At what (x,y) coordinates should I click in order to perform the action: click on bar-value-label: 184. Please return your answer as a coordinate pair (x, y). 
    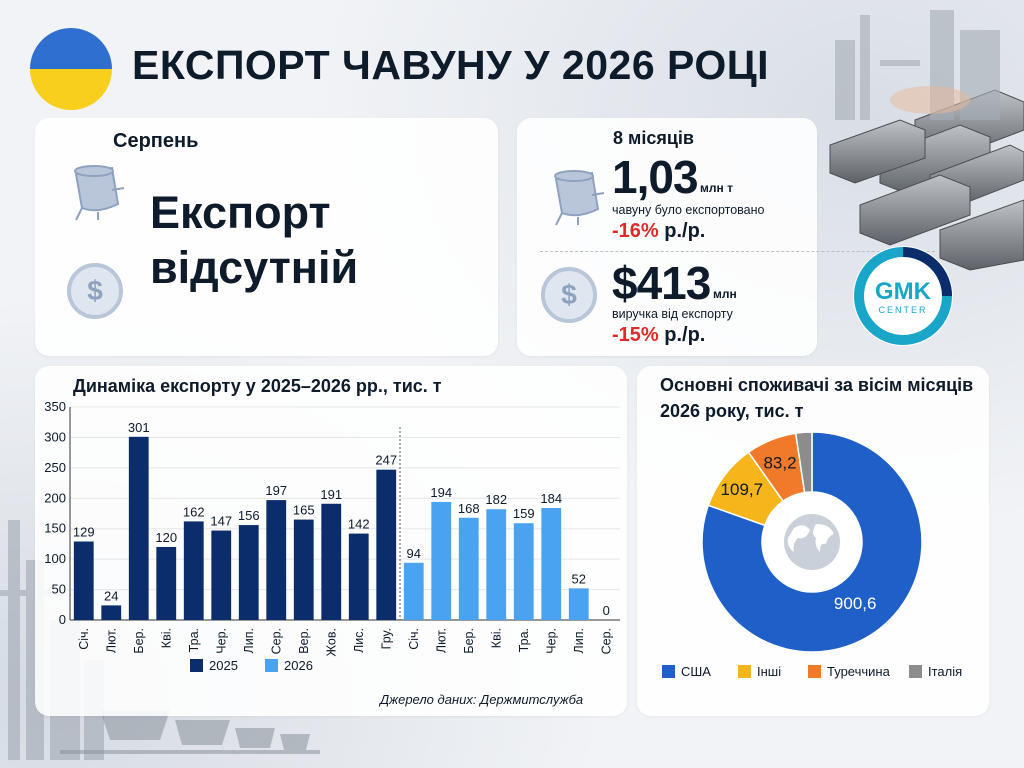
    Looking at the image, I should click on (551, 498).